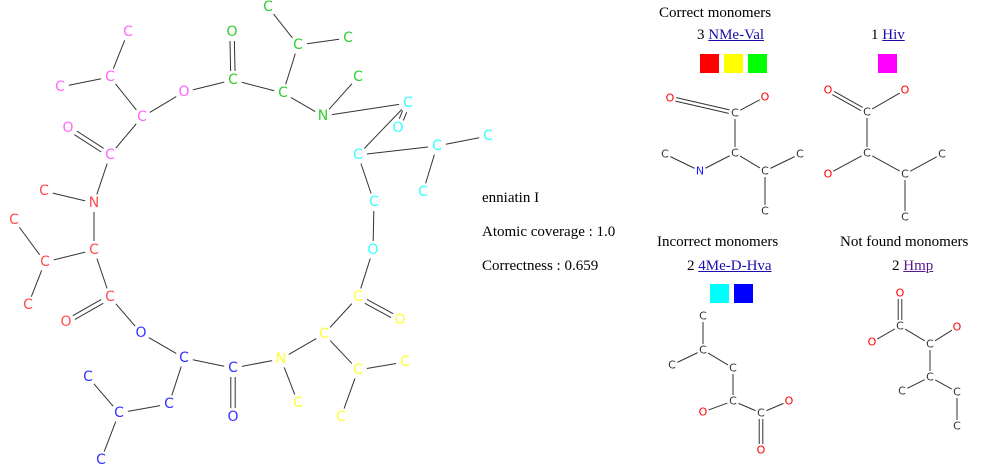  I want to click on not-found-monomers-heading: Not found monomers, so click(904, 242).